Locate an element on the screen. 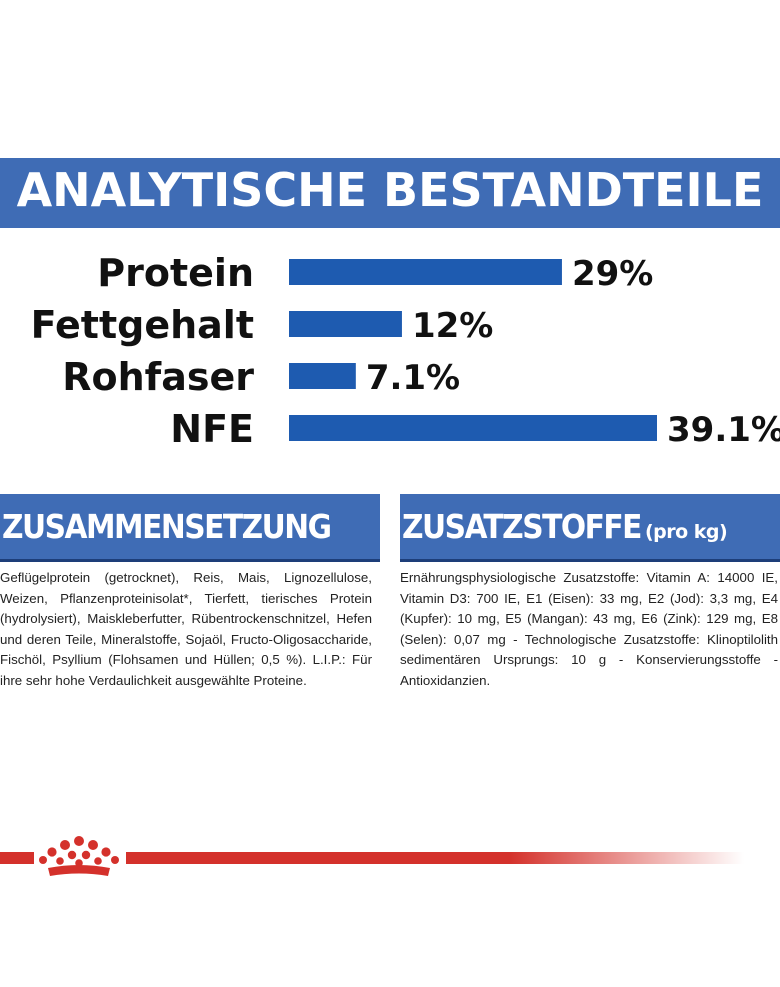 This screenshot has height=987, width=780. category-label: Protein is located at coordinates (175, 273).